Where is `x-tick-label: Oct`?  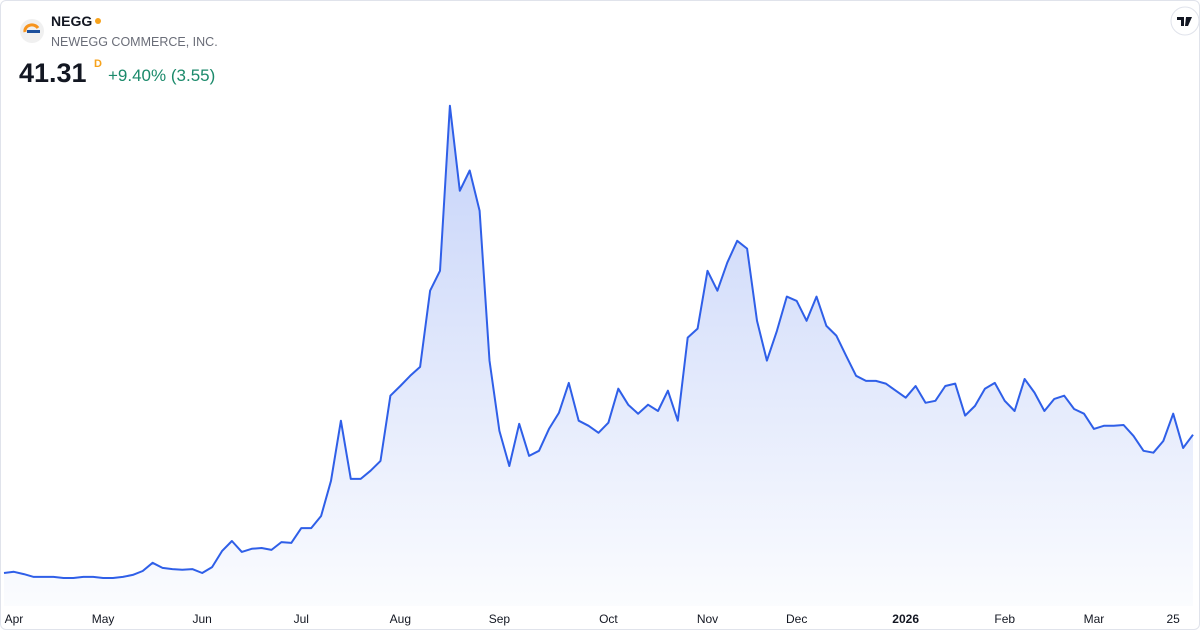
x-tick-label: Oct is located at coordinates (608, 619).